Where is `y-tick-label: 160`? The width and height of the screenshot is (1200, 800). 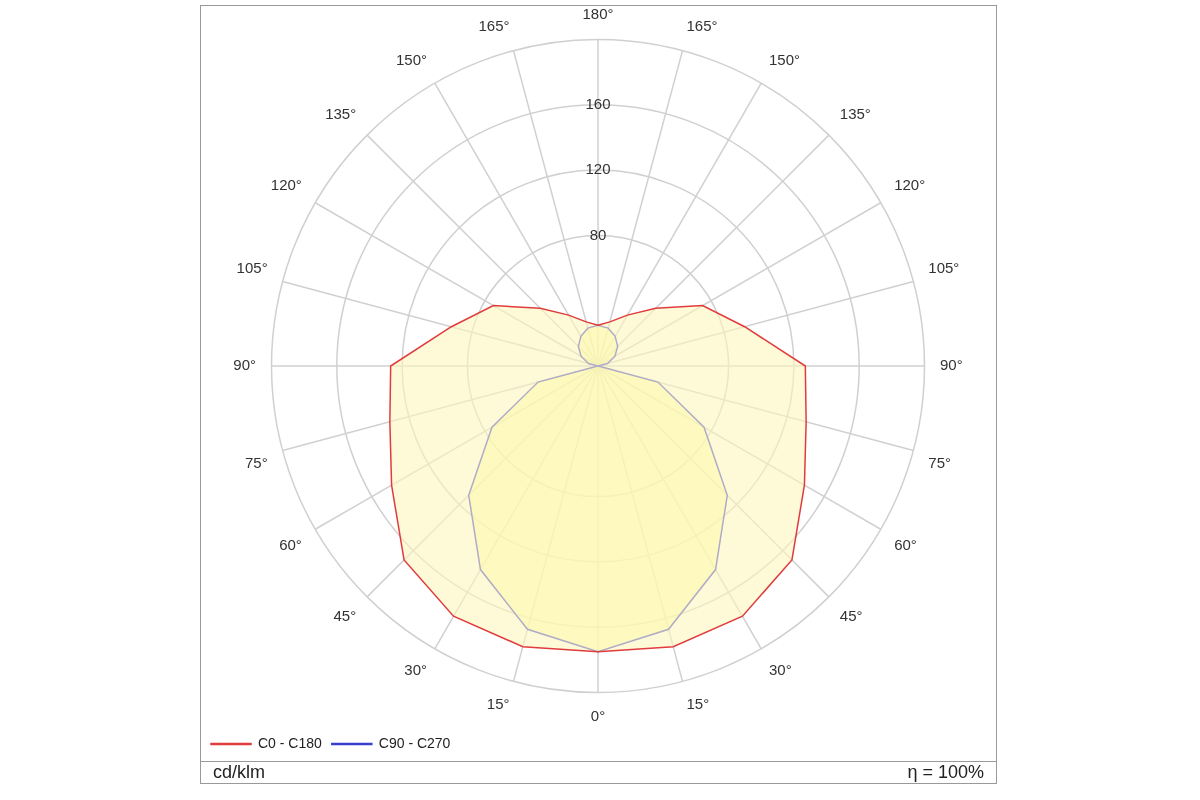
y-tick-label: 160 is located at coordinates (598, 103).